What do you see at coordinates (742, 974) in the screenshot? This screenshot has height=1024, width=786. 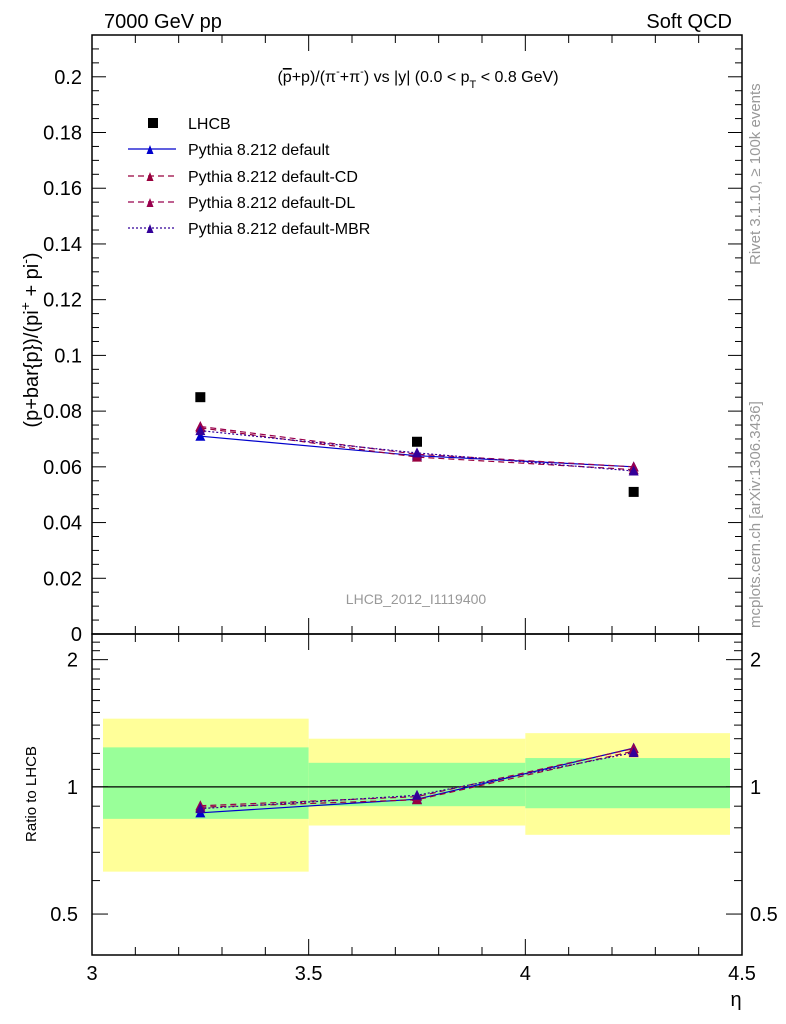 I see `x-tick-label: 4.5` at bounding box center [742, 974].